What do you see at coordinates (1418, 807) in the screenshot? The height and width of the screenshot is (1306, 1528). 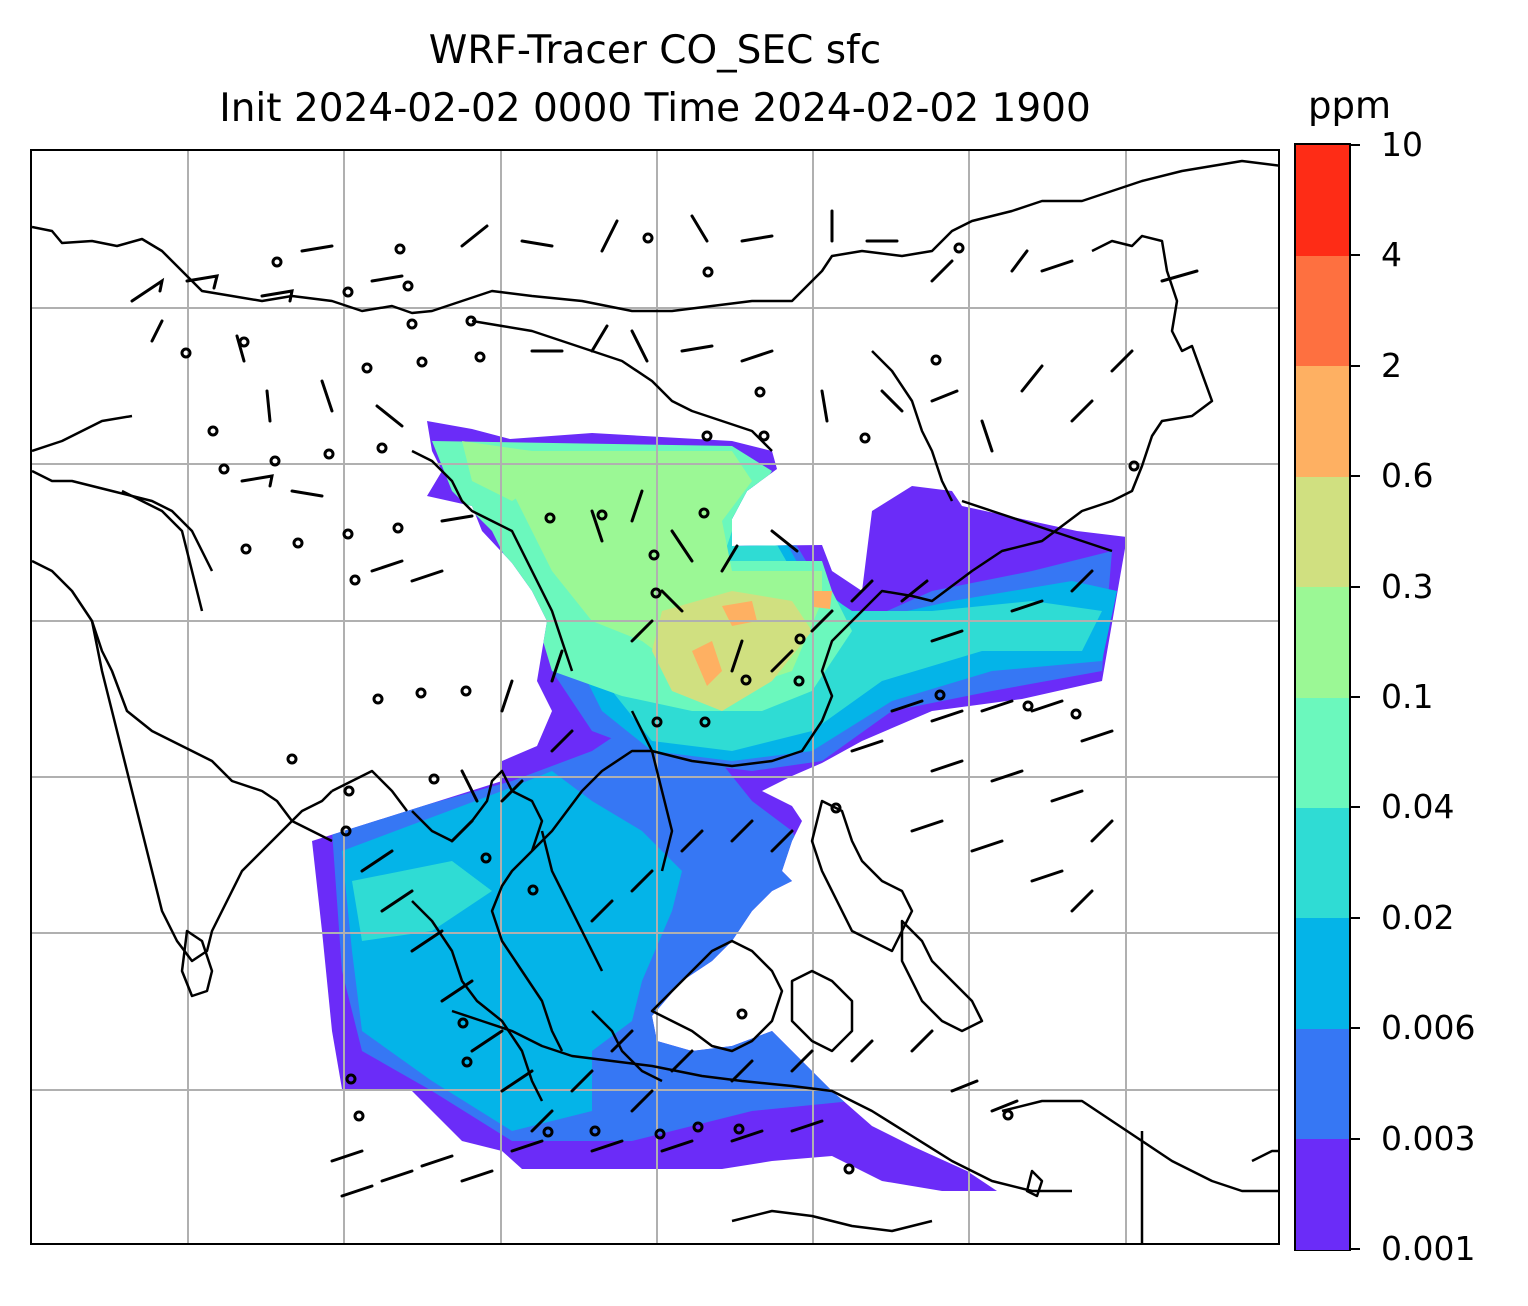 I see `colorbar-tick-label: 0.04` at bounding box center [1418, 807].